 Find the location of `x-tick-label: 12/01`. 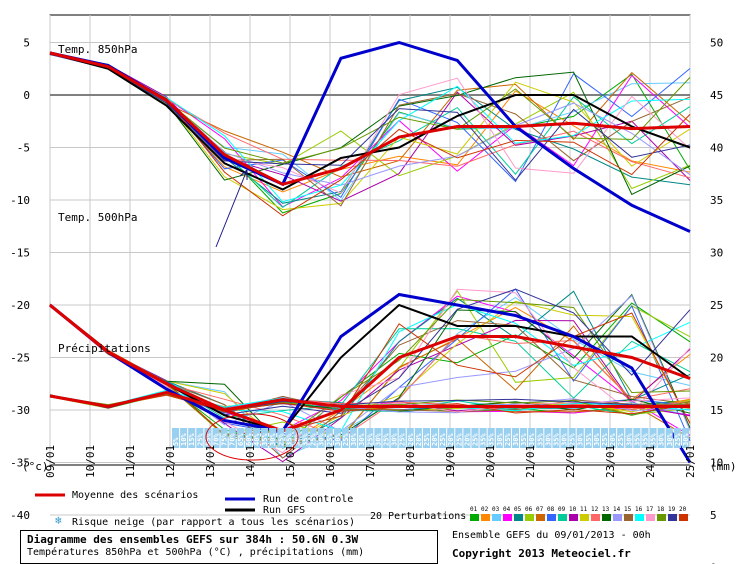

x-tick-label: 12/01 is located at coordinates (170, 461).